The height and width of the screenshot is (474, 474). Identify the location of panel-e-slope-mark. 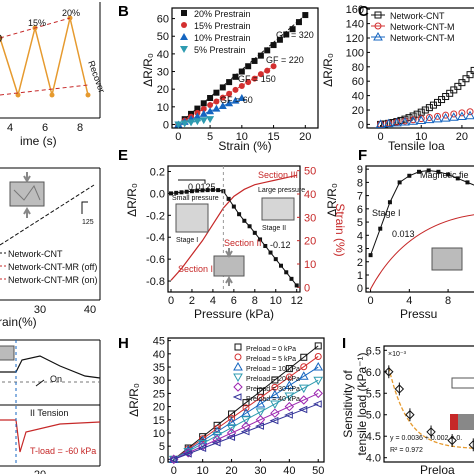
(192, 181).